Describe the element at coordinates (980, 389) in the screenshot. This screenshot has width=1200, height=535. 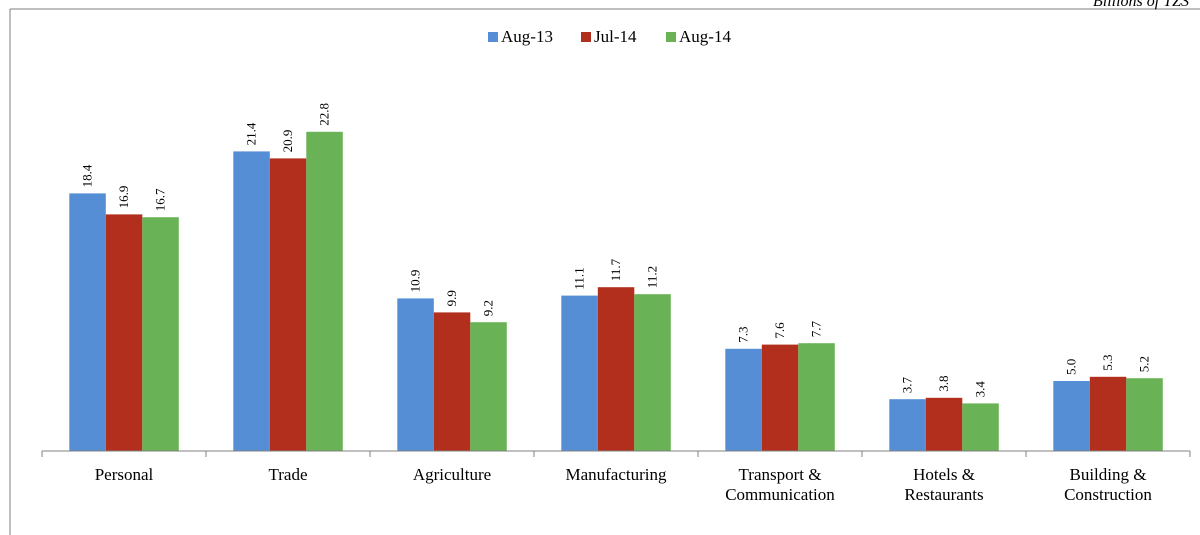
I see `data-label: 3.4` at that location.